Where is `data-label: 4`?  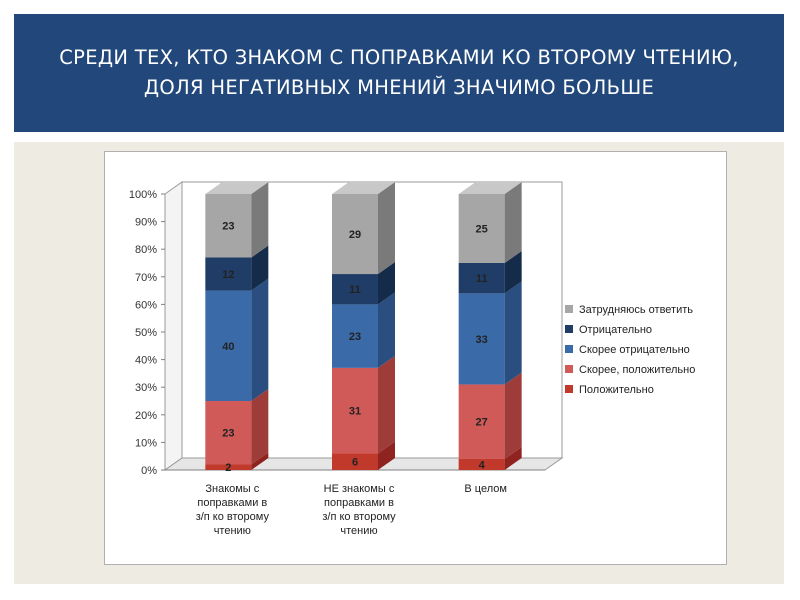 data-label: 4 is located at coordinates (482, 465).